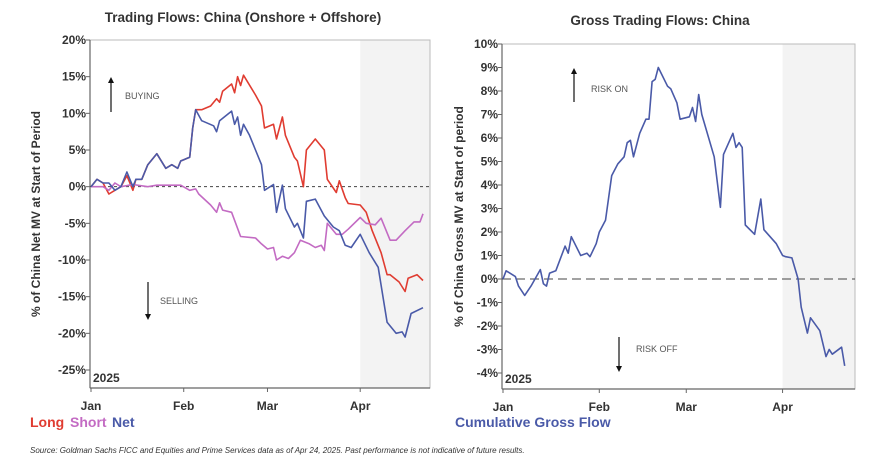  What do you see at coordinates (74, 77) in the screenshot?
I see `y-tick-label: 15%` at bounding box center [74, 77].